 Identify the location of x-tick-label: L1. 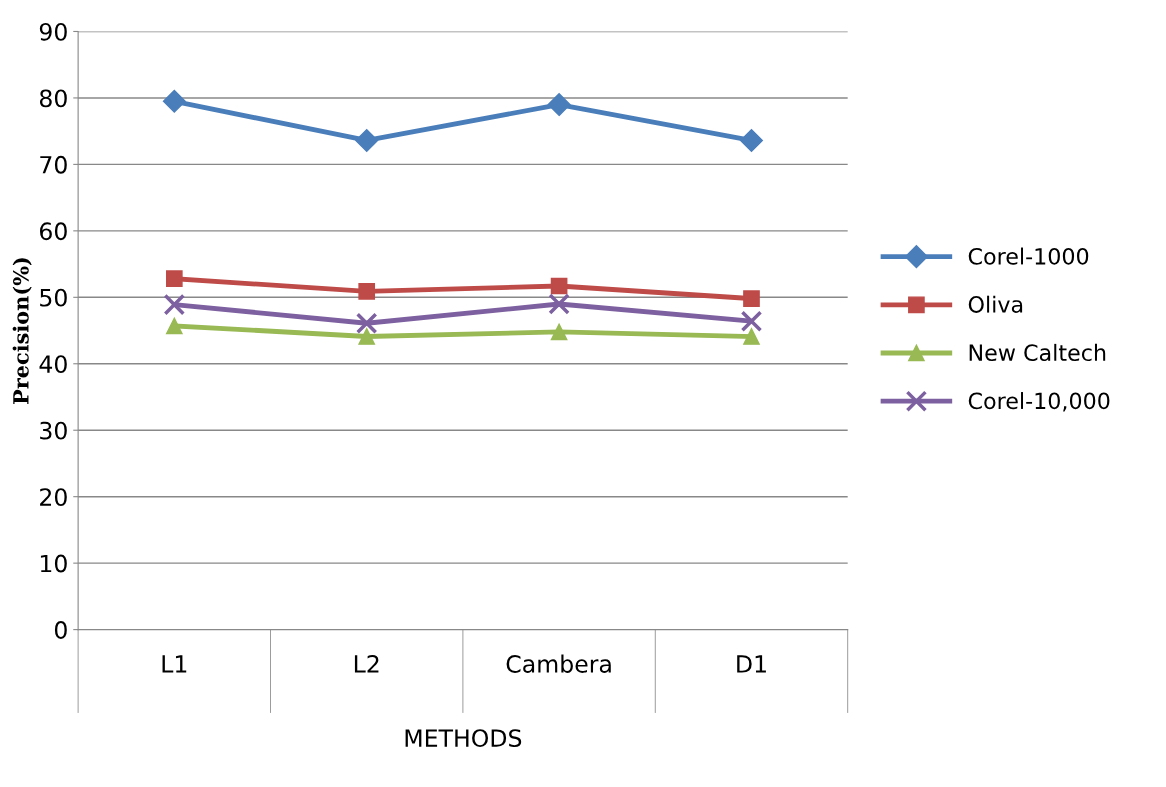
(174, 664).